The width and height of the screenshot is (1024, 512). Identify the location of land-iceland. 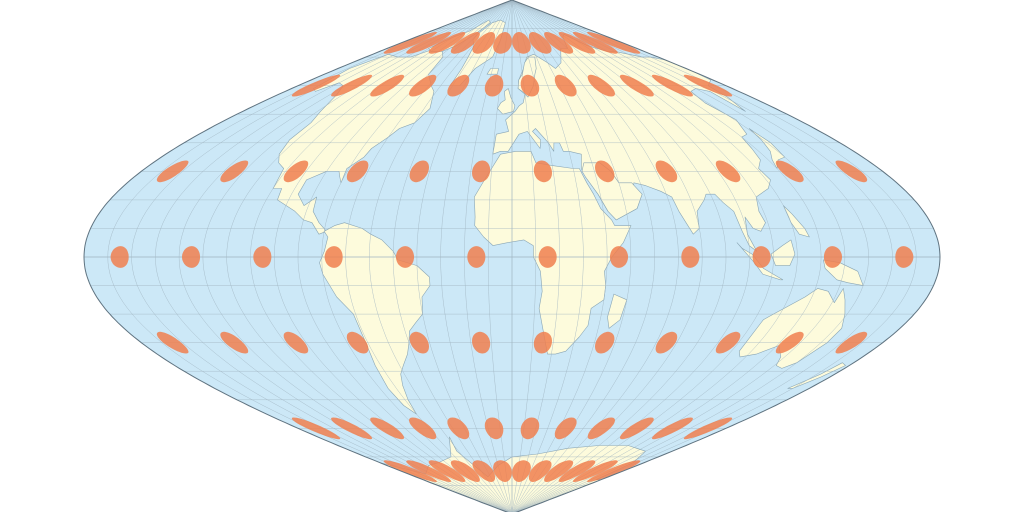
(492, 71).